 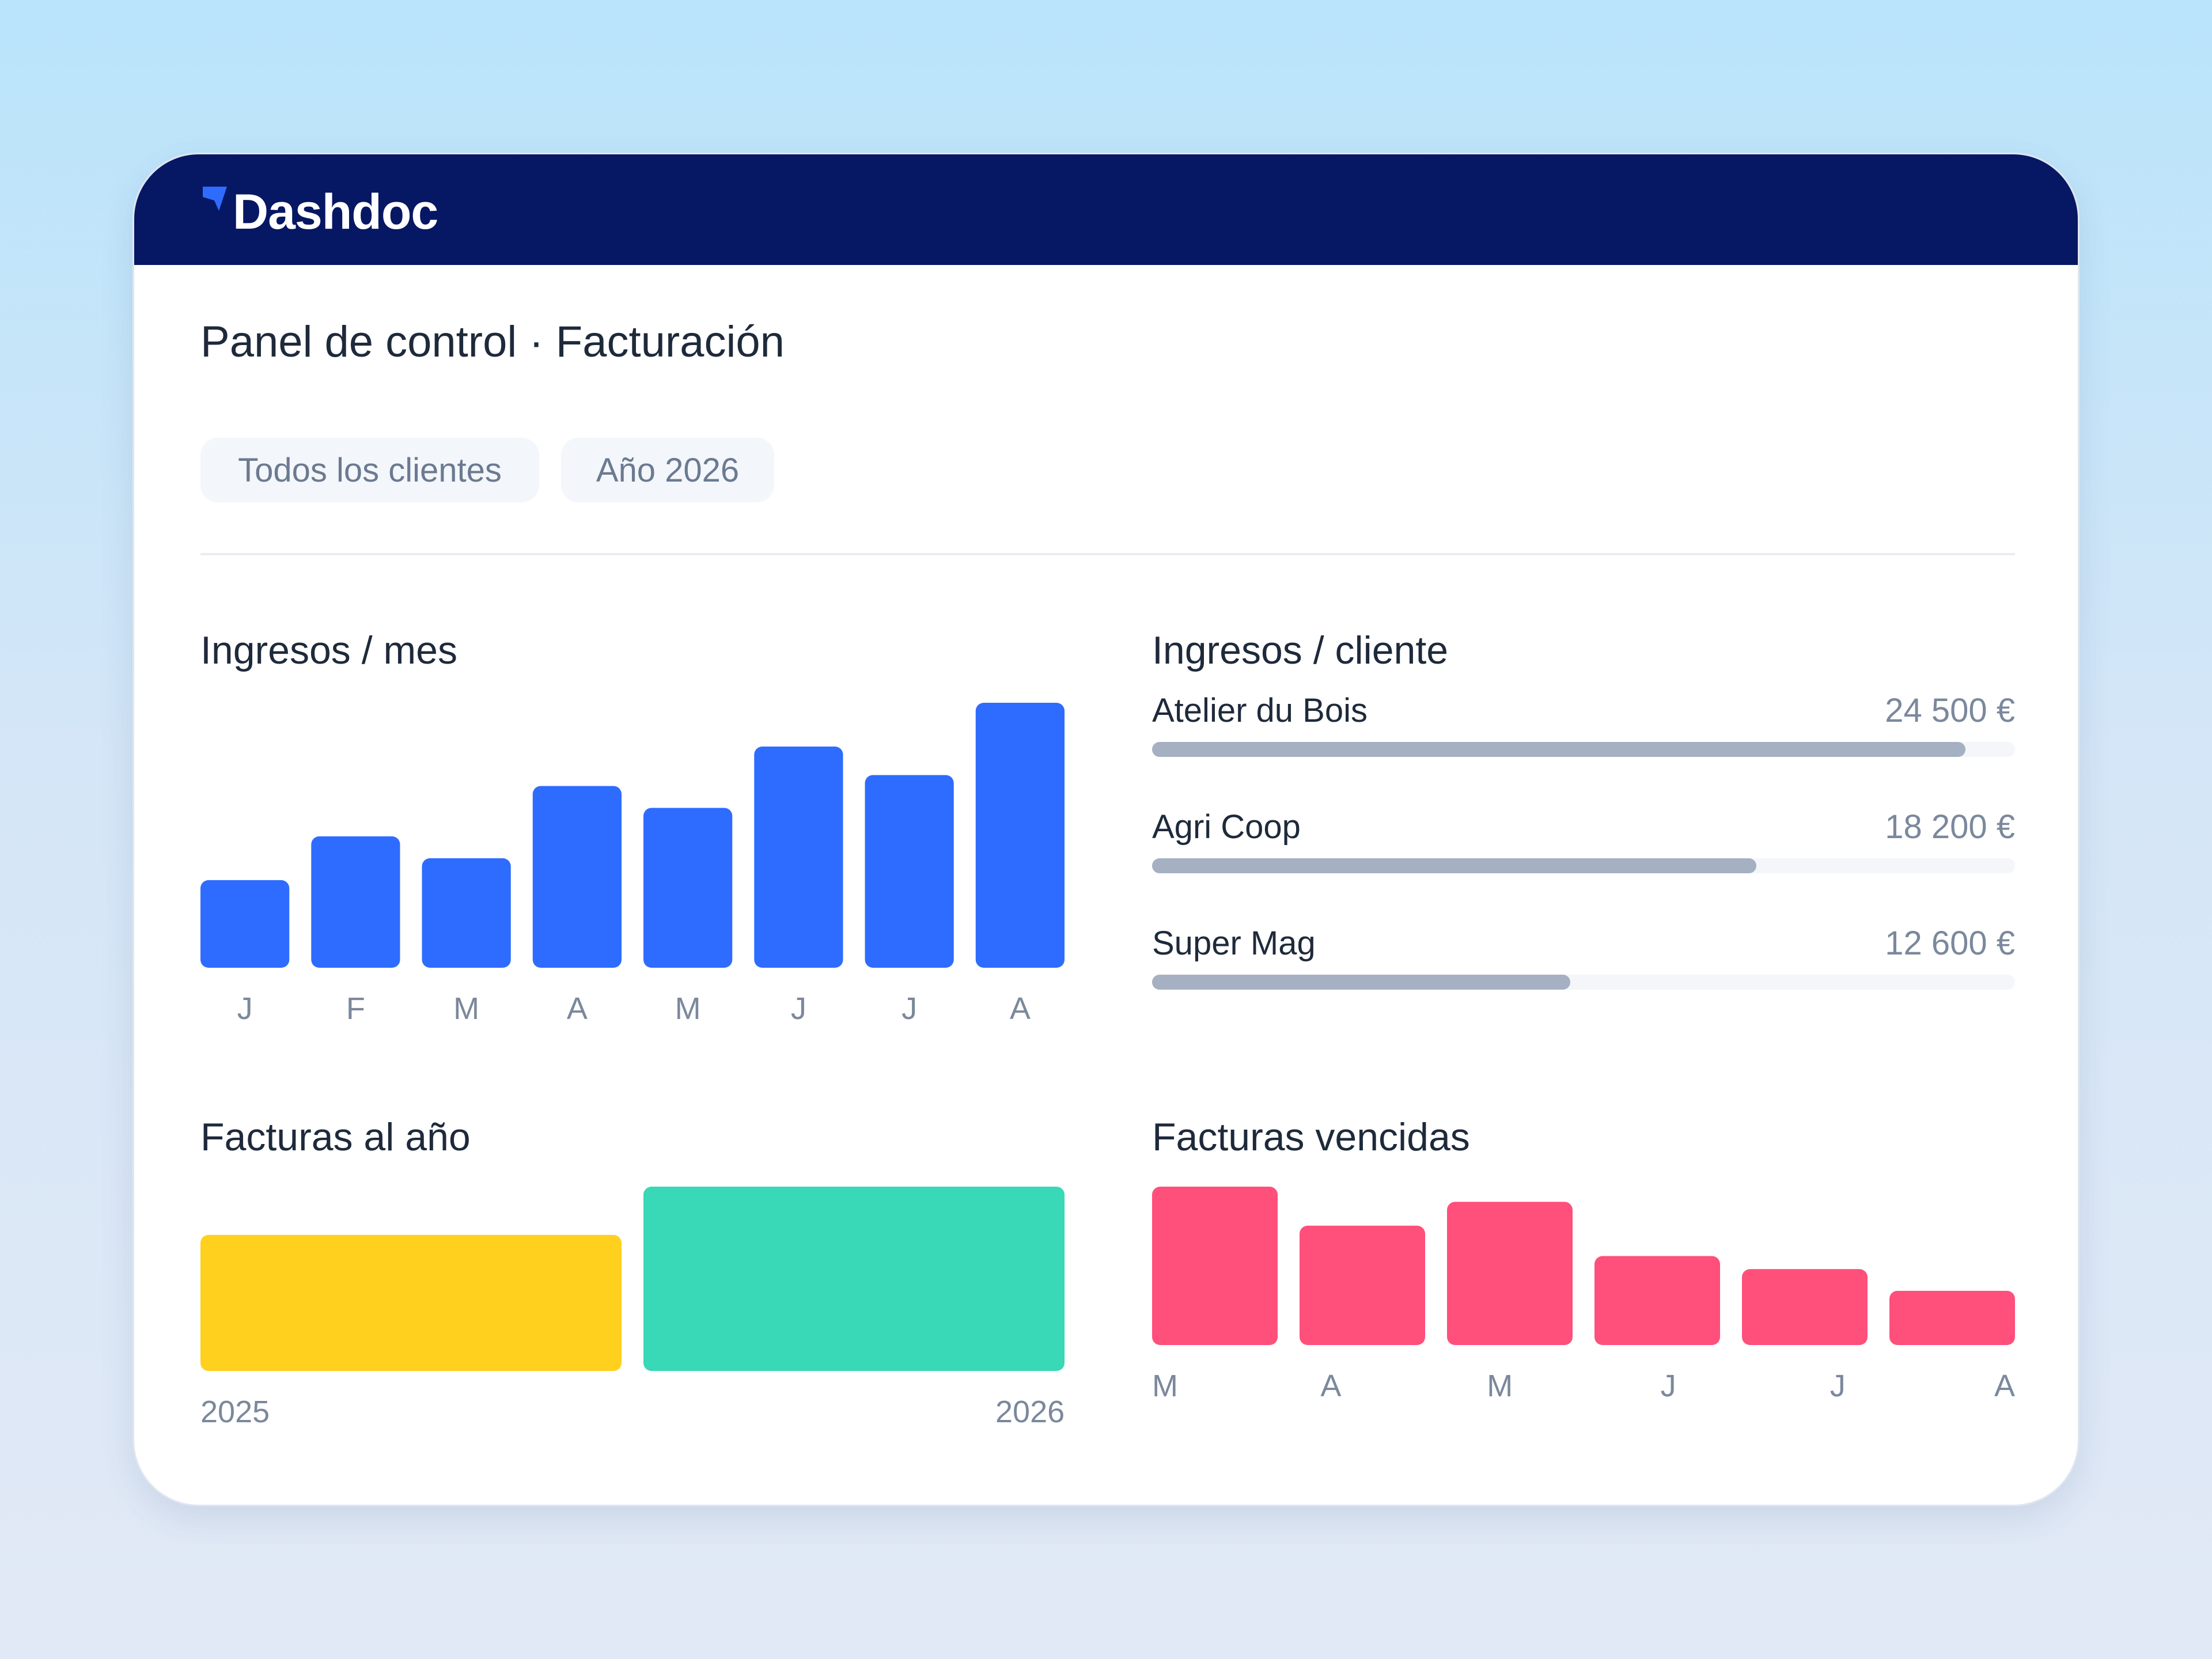 What do you see at coordinates (355, 1008) in the screenshot?
I see `tick-label-monthly_revenue-1: F` at bounding box center [355, 1008].